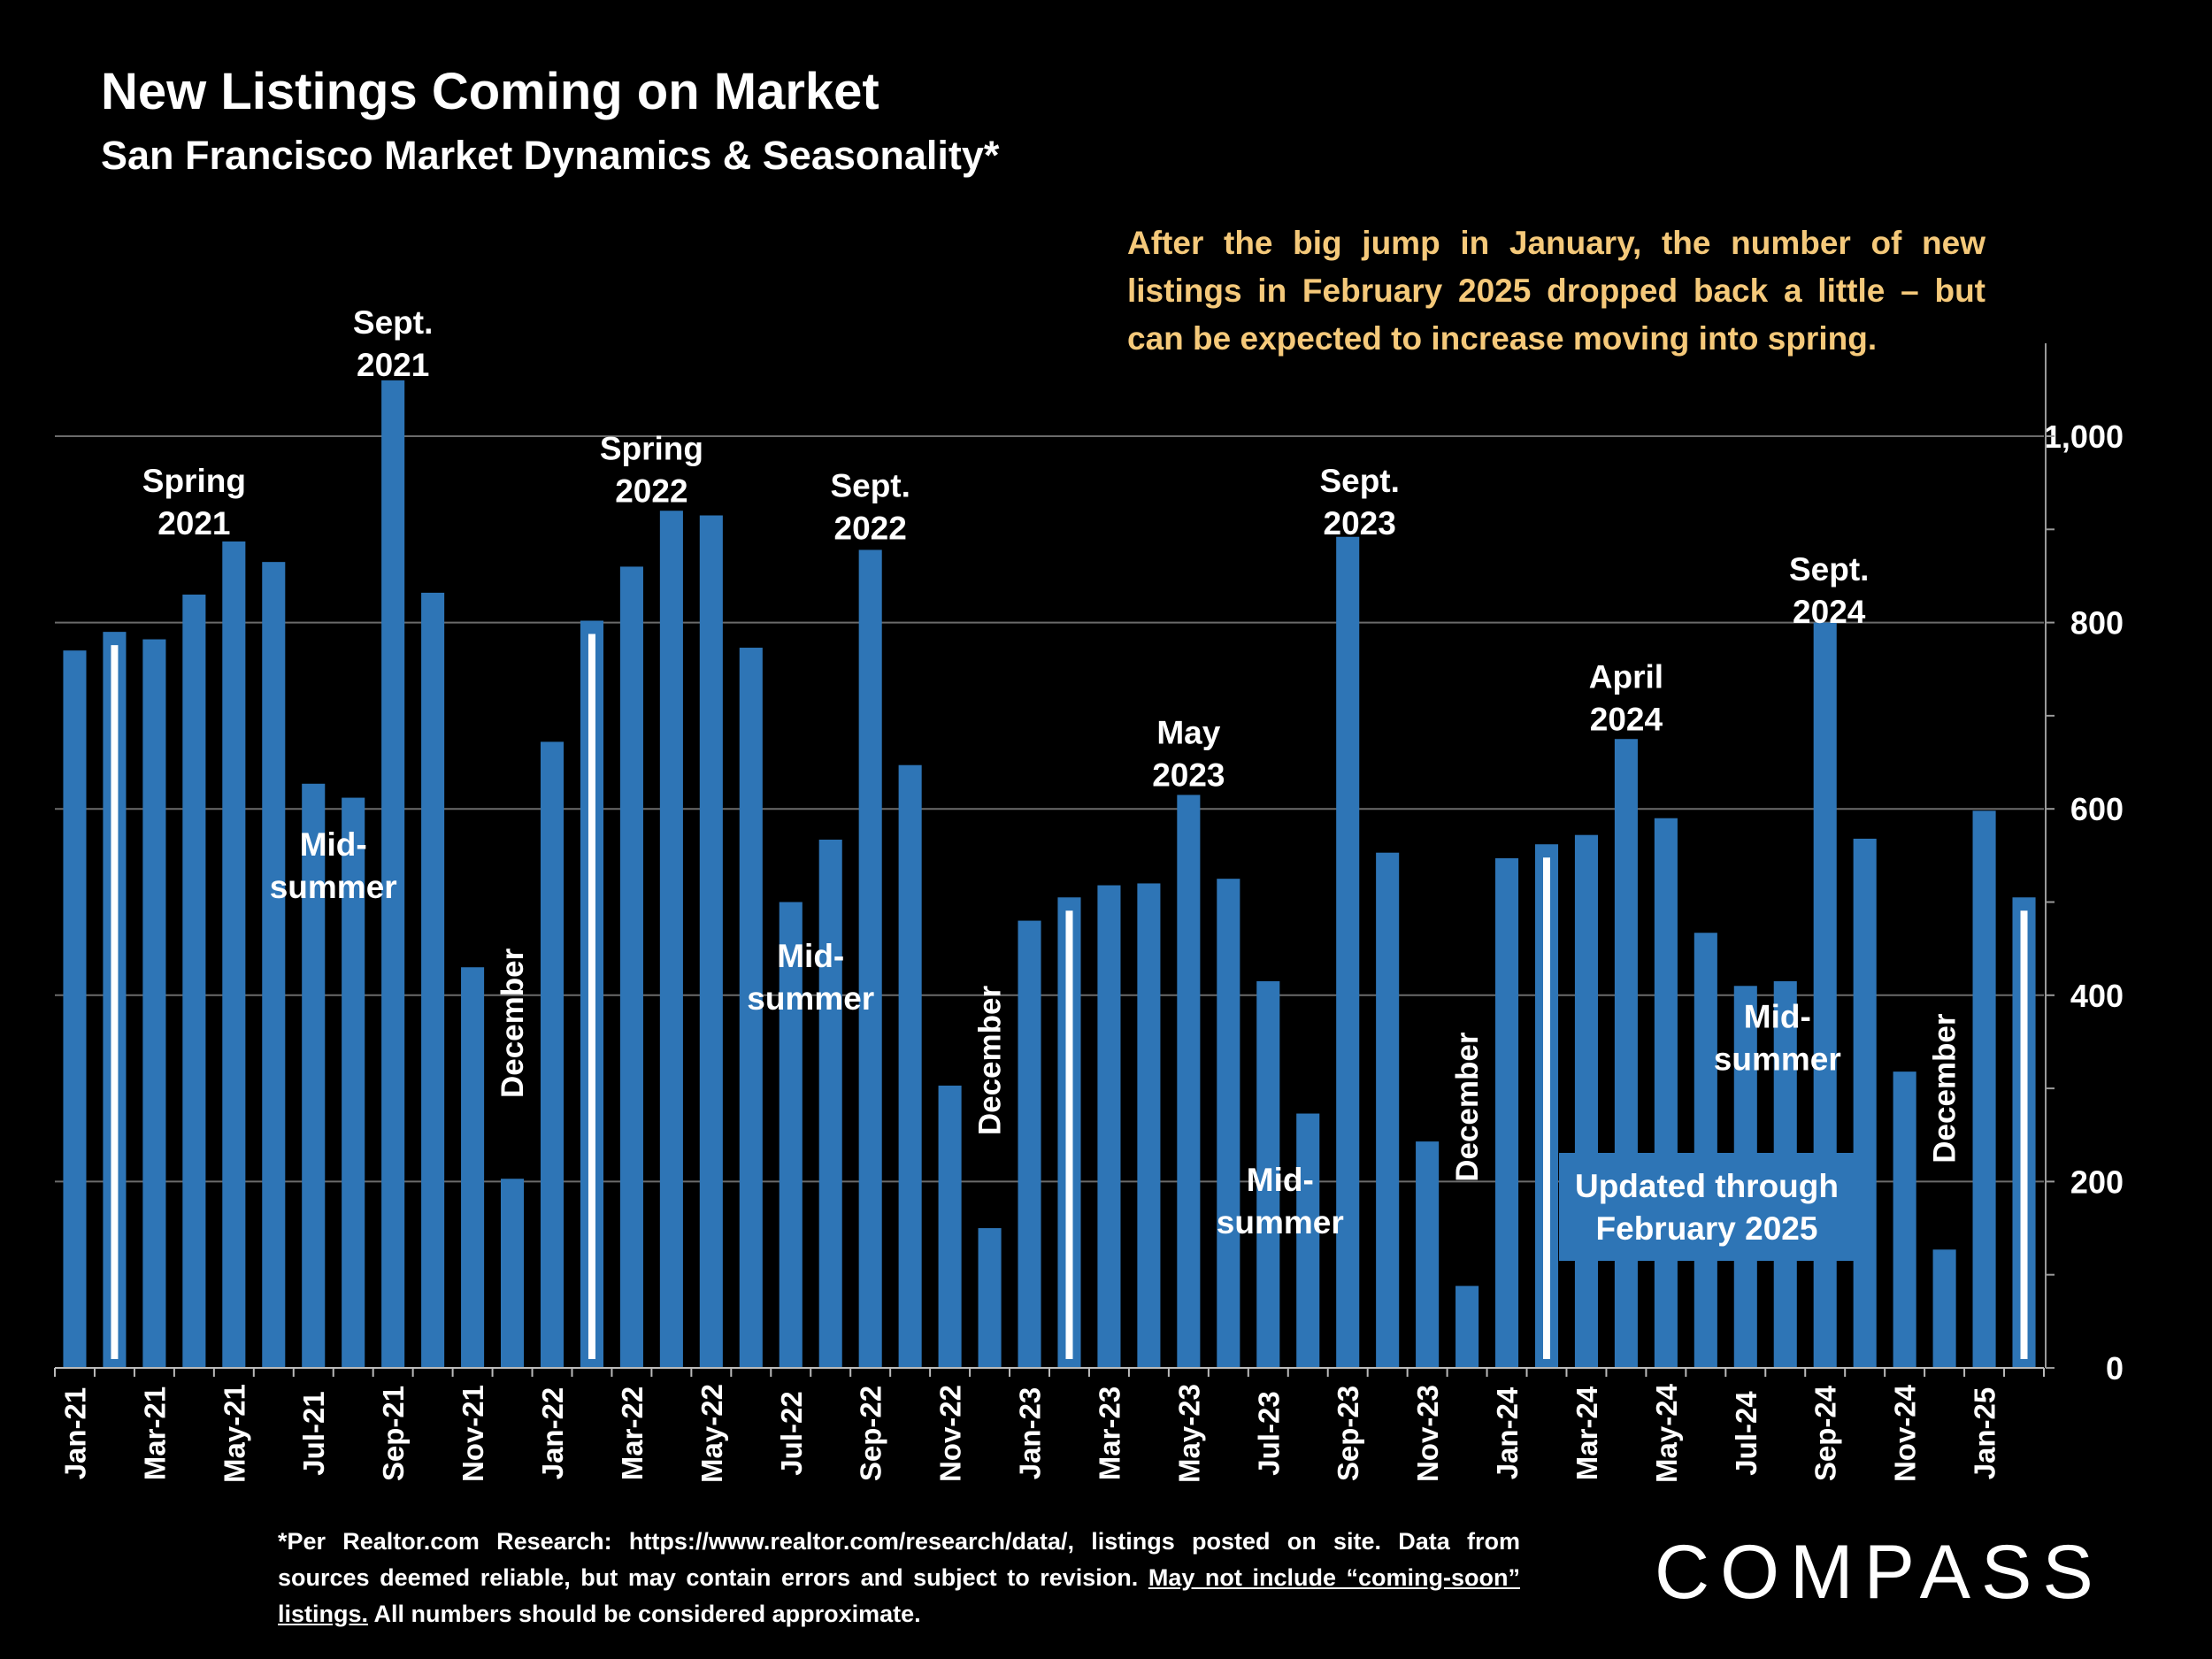 This screenshot has height=1659, width=2212. I want to click on x-tick-label: Sep-21, so click(394, 1434).